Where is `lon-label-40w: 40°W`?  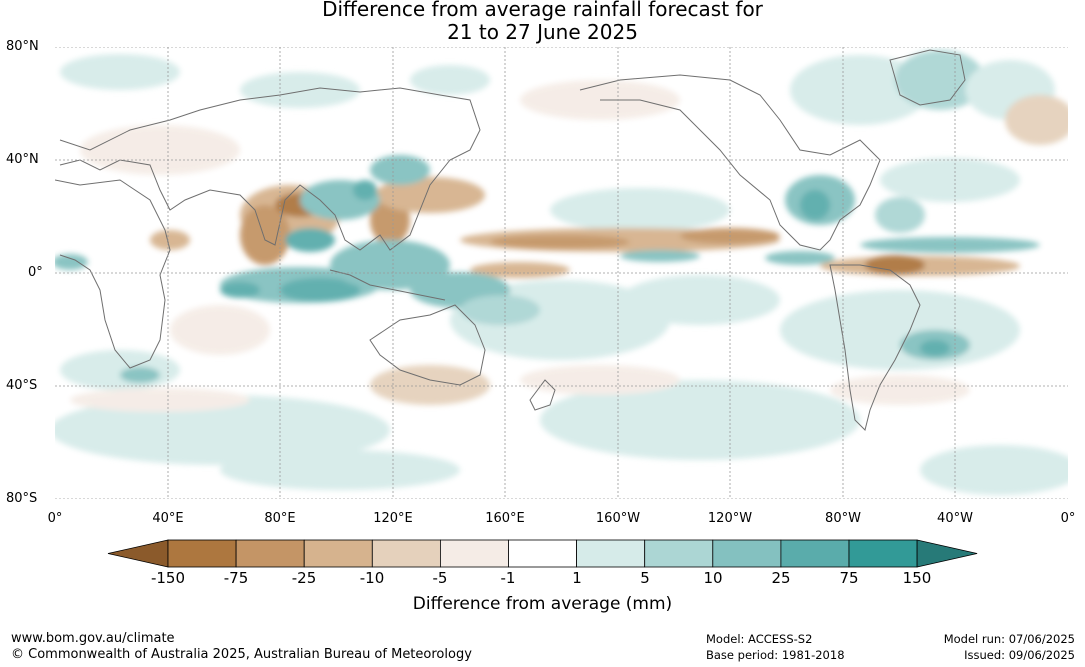
lon-label-40w: 40°W is located at coordinates (955, 518).